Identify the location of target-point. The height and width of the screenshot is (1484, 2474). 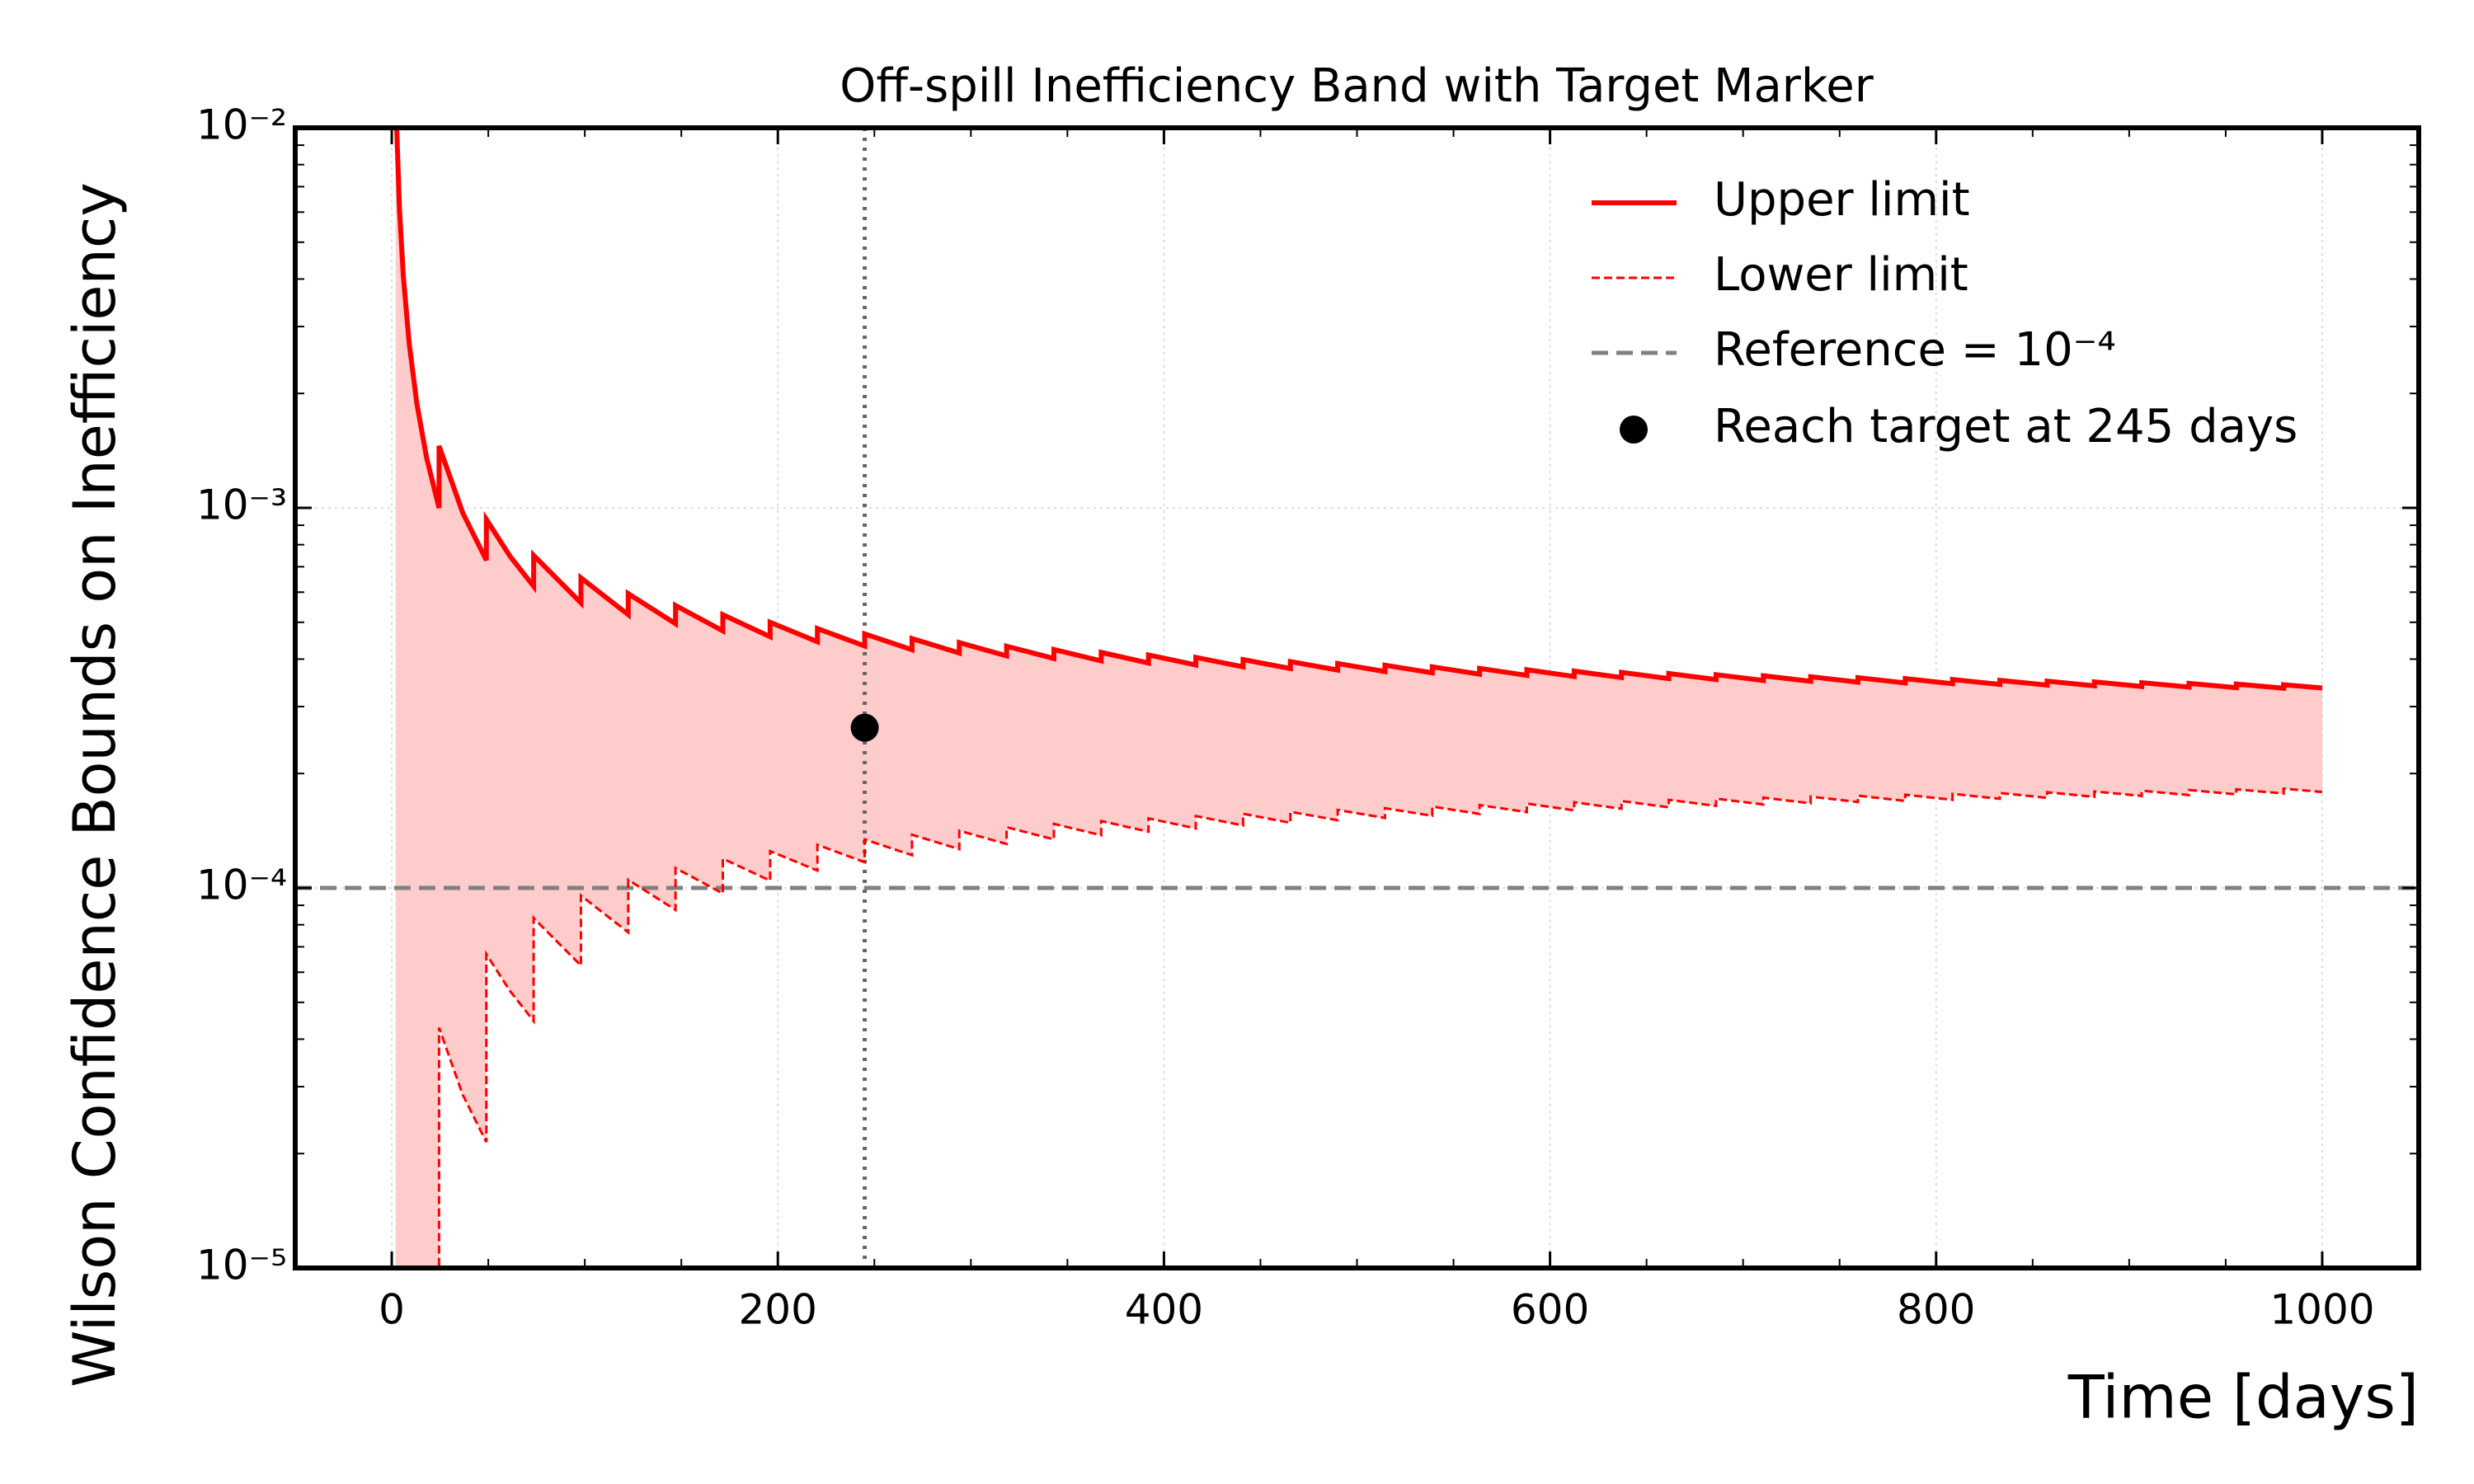
(864, 727).